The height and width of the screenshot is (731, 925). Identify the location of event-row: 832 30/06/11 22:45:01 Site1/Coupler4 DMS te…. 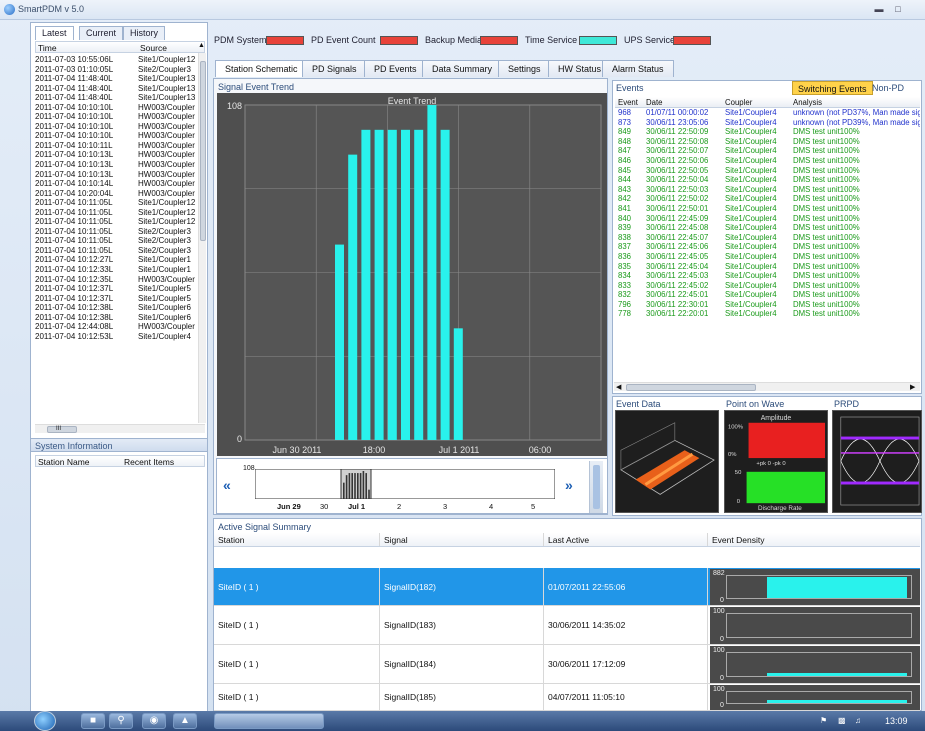
(767, 295).